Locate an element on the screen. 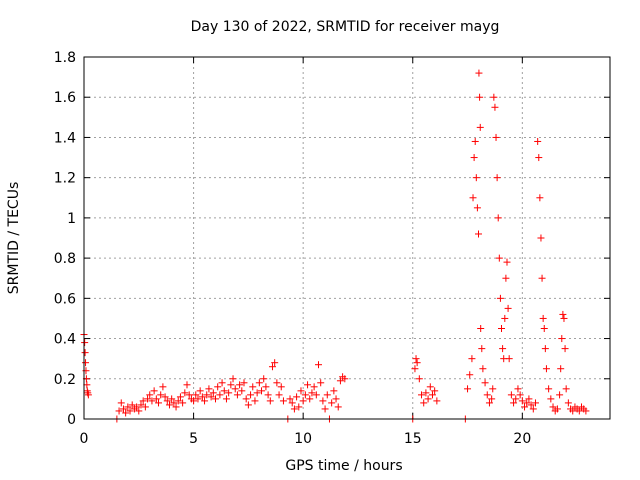  y-tick-label: 1.2 is located at coordinates (65, 179).